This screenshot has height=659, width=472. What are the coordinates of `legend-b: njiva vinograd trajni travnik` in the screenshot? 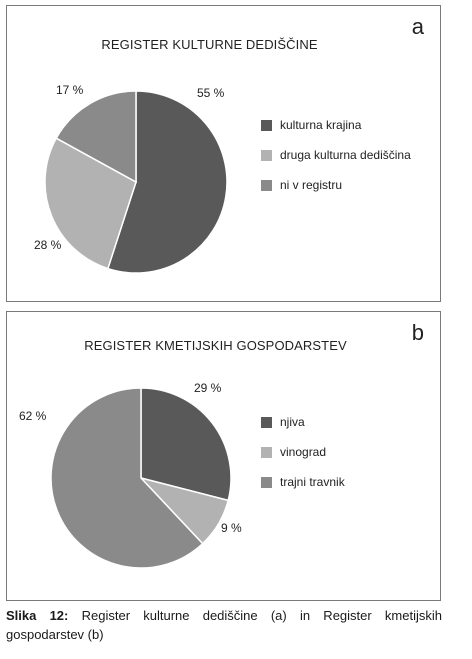 It's located at (303, 459).